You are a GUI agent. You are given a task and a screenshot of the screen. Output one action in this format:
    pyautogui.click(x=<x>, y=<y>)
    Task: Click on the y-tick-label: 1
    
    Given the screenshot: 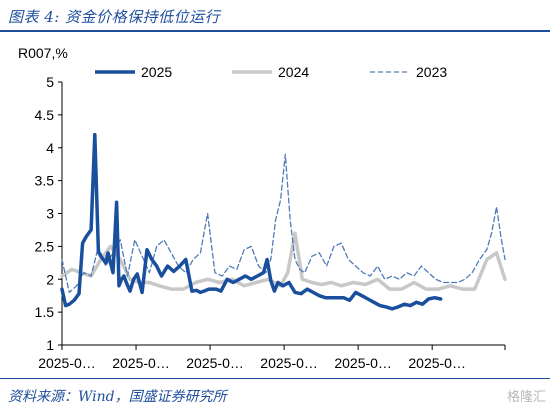 What is the action you would take?
    pyautogui.click(x=50, y=345)
    